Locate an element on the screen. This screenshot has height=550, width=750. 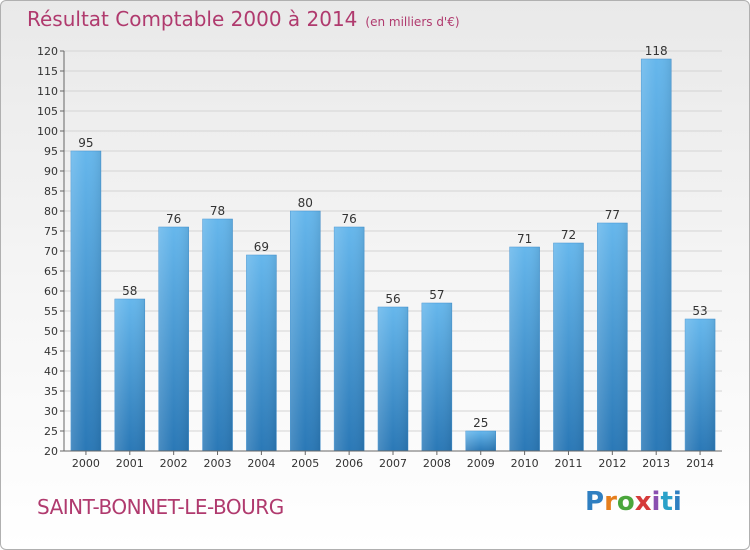
logo-letter: P is located at coordinates (595, 502).